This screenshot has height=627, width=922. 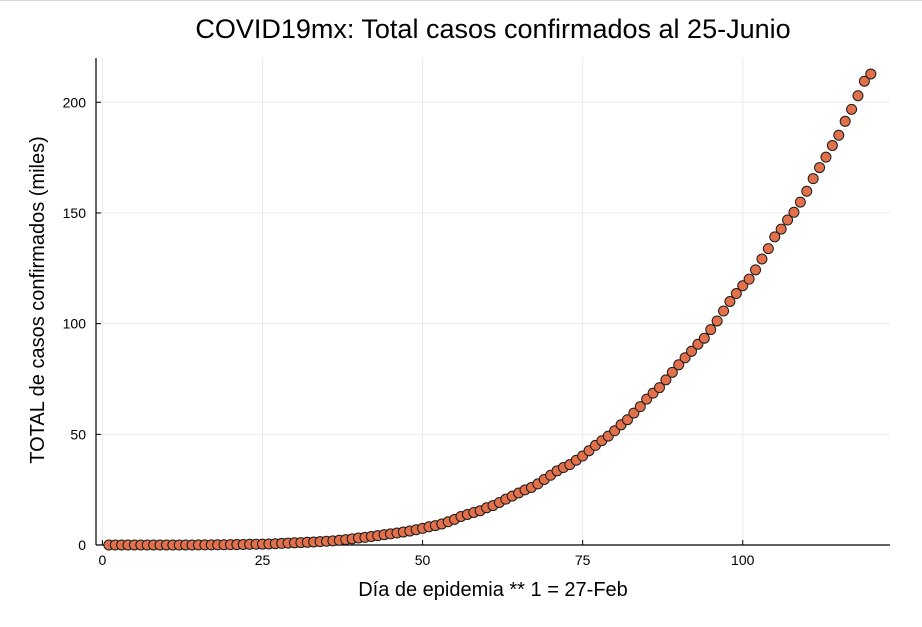 What do you see at coordinates (78, 434) in the screenshot?
I see `y-tick-label: 50` at bounding box center [78, 434].